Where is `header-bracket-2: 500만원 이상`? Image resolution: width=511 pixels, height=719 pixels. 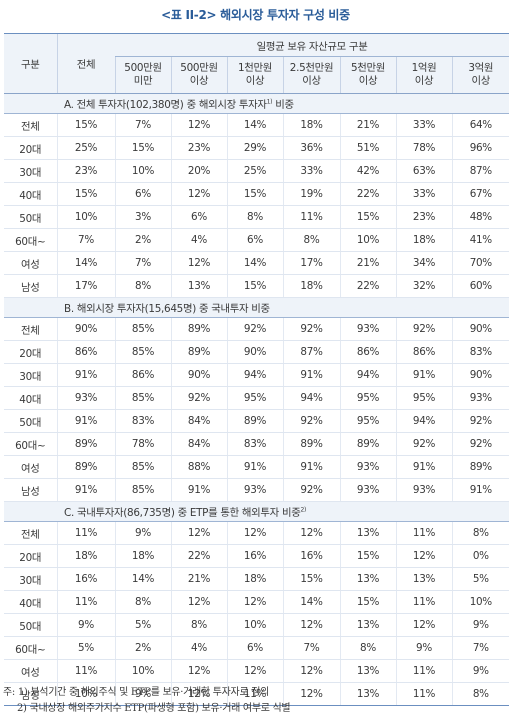 header-bracket-2: 500만원 이상 is located at coordinates (198, 75).